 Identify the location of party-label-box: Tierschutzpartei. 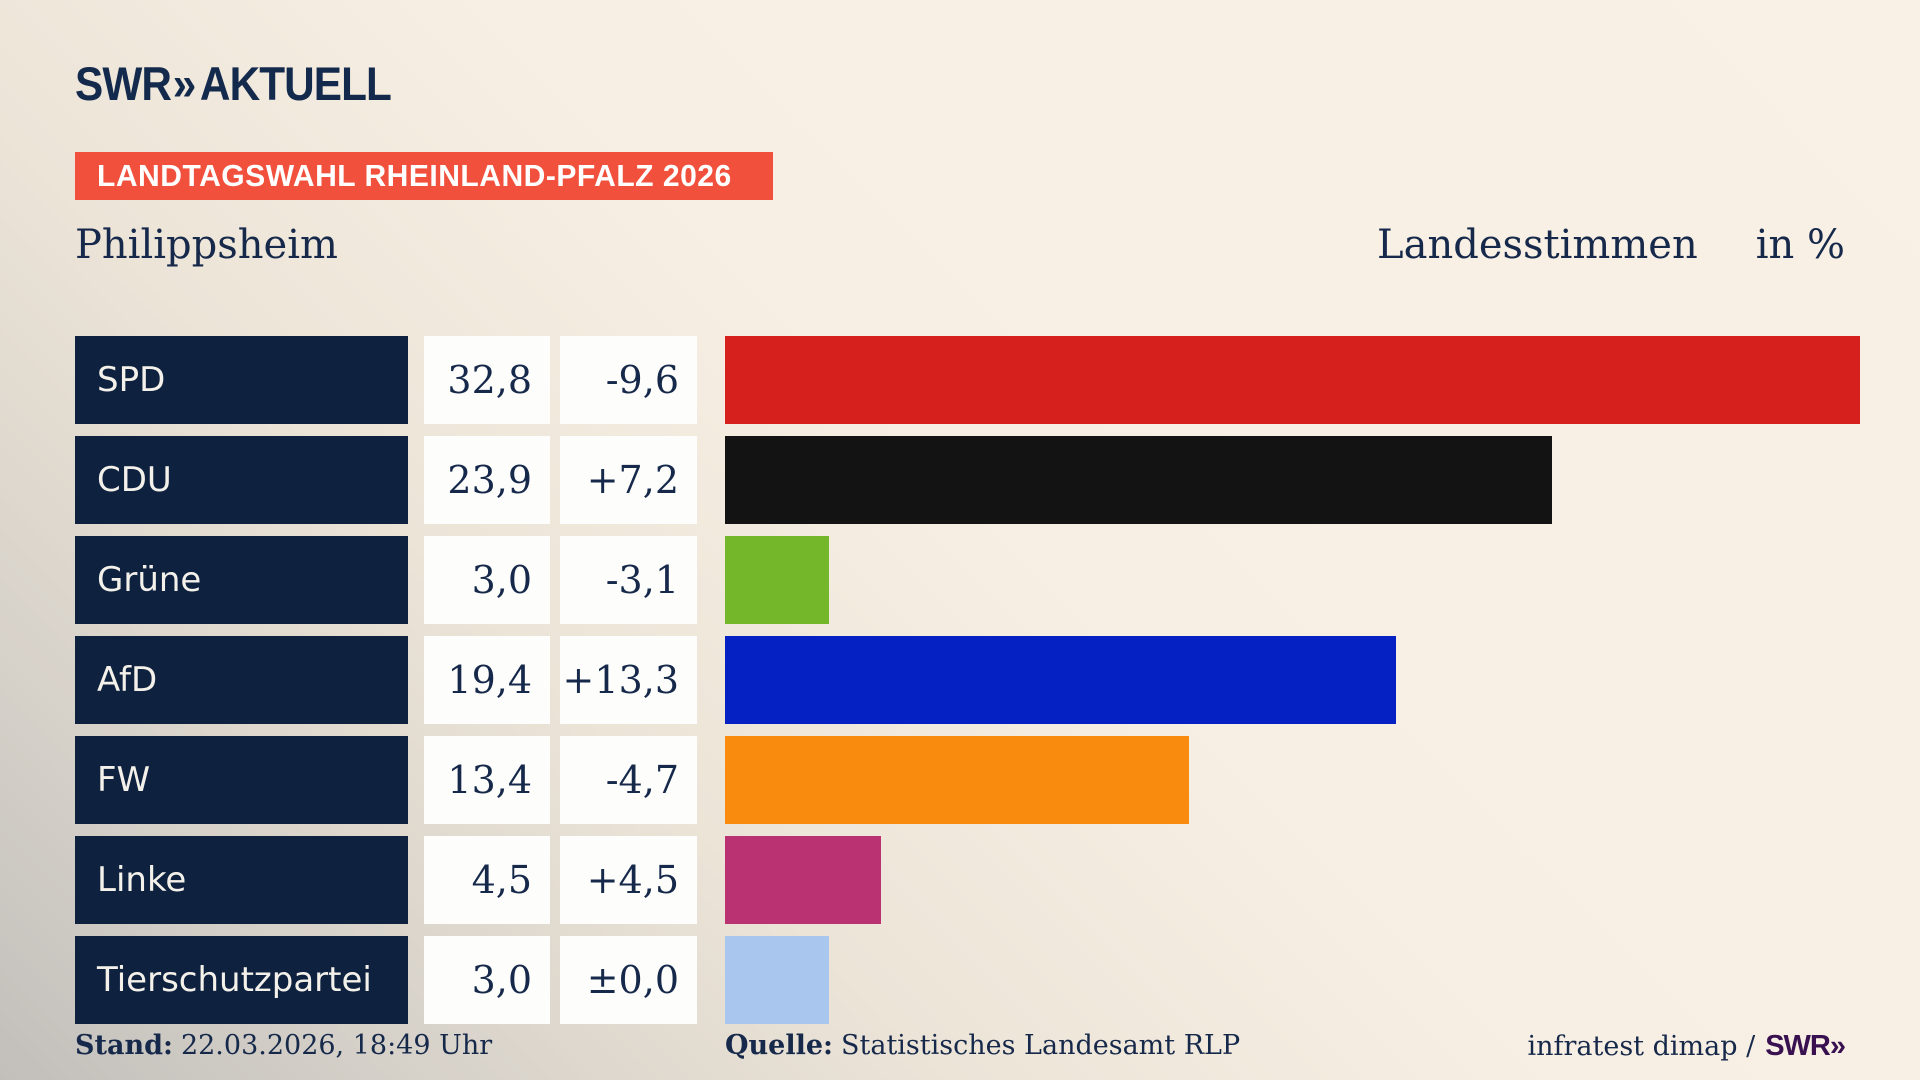
(241, 980).